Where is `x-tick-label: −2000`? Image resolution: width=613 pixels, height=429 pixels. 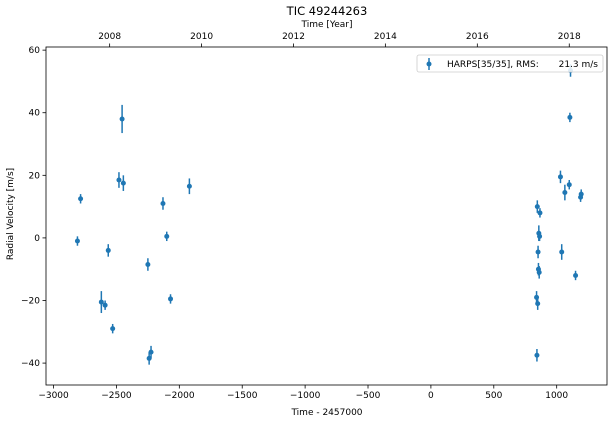
x-tick-label: −2000 is located at coordinates (179, 396).